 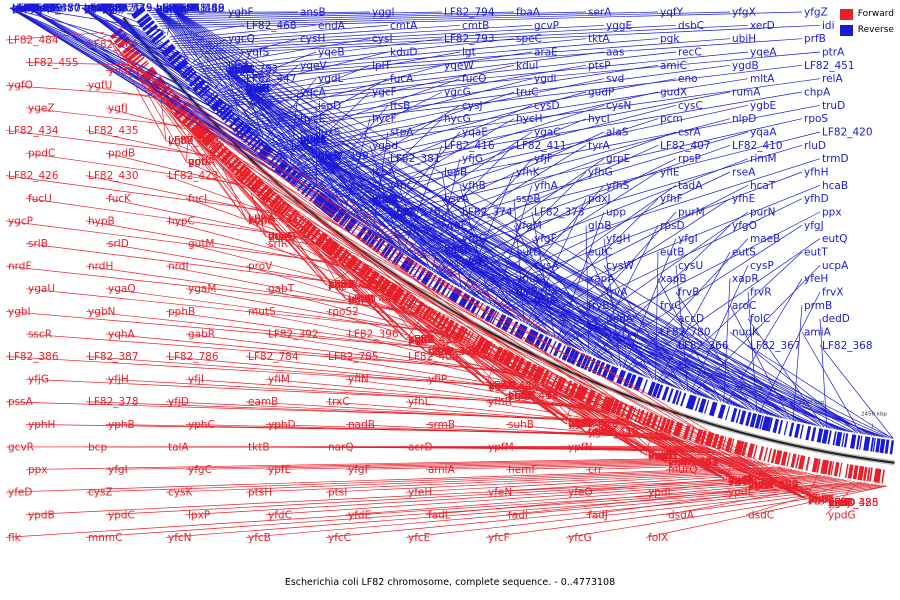 What do you see at coordinates (22, 9) in the screenshot?
I see `reverse-gene-label: iscR` at bounding box center [22, 9].